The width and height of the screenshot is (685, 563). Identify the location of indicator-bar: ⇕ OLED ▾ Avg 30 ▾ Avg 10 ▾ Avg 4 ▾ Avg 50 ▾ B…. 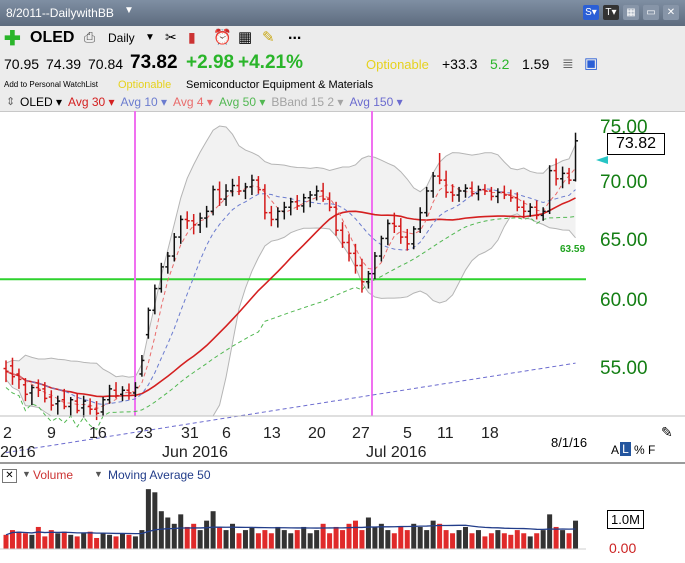
(342, 102).